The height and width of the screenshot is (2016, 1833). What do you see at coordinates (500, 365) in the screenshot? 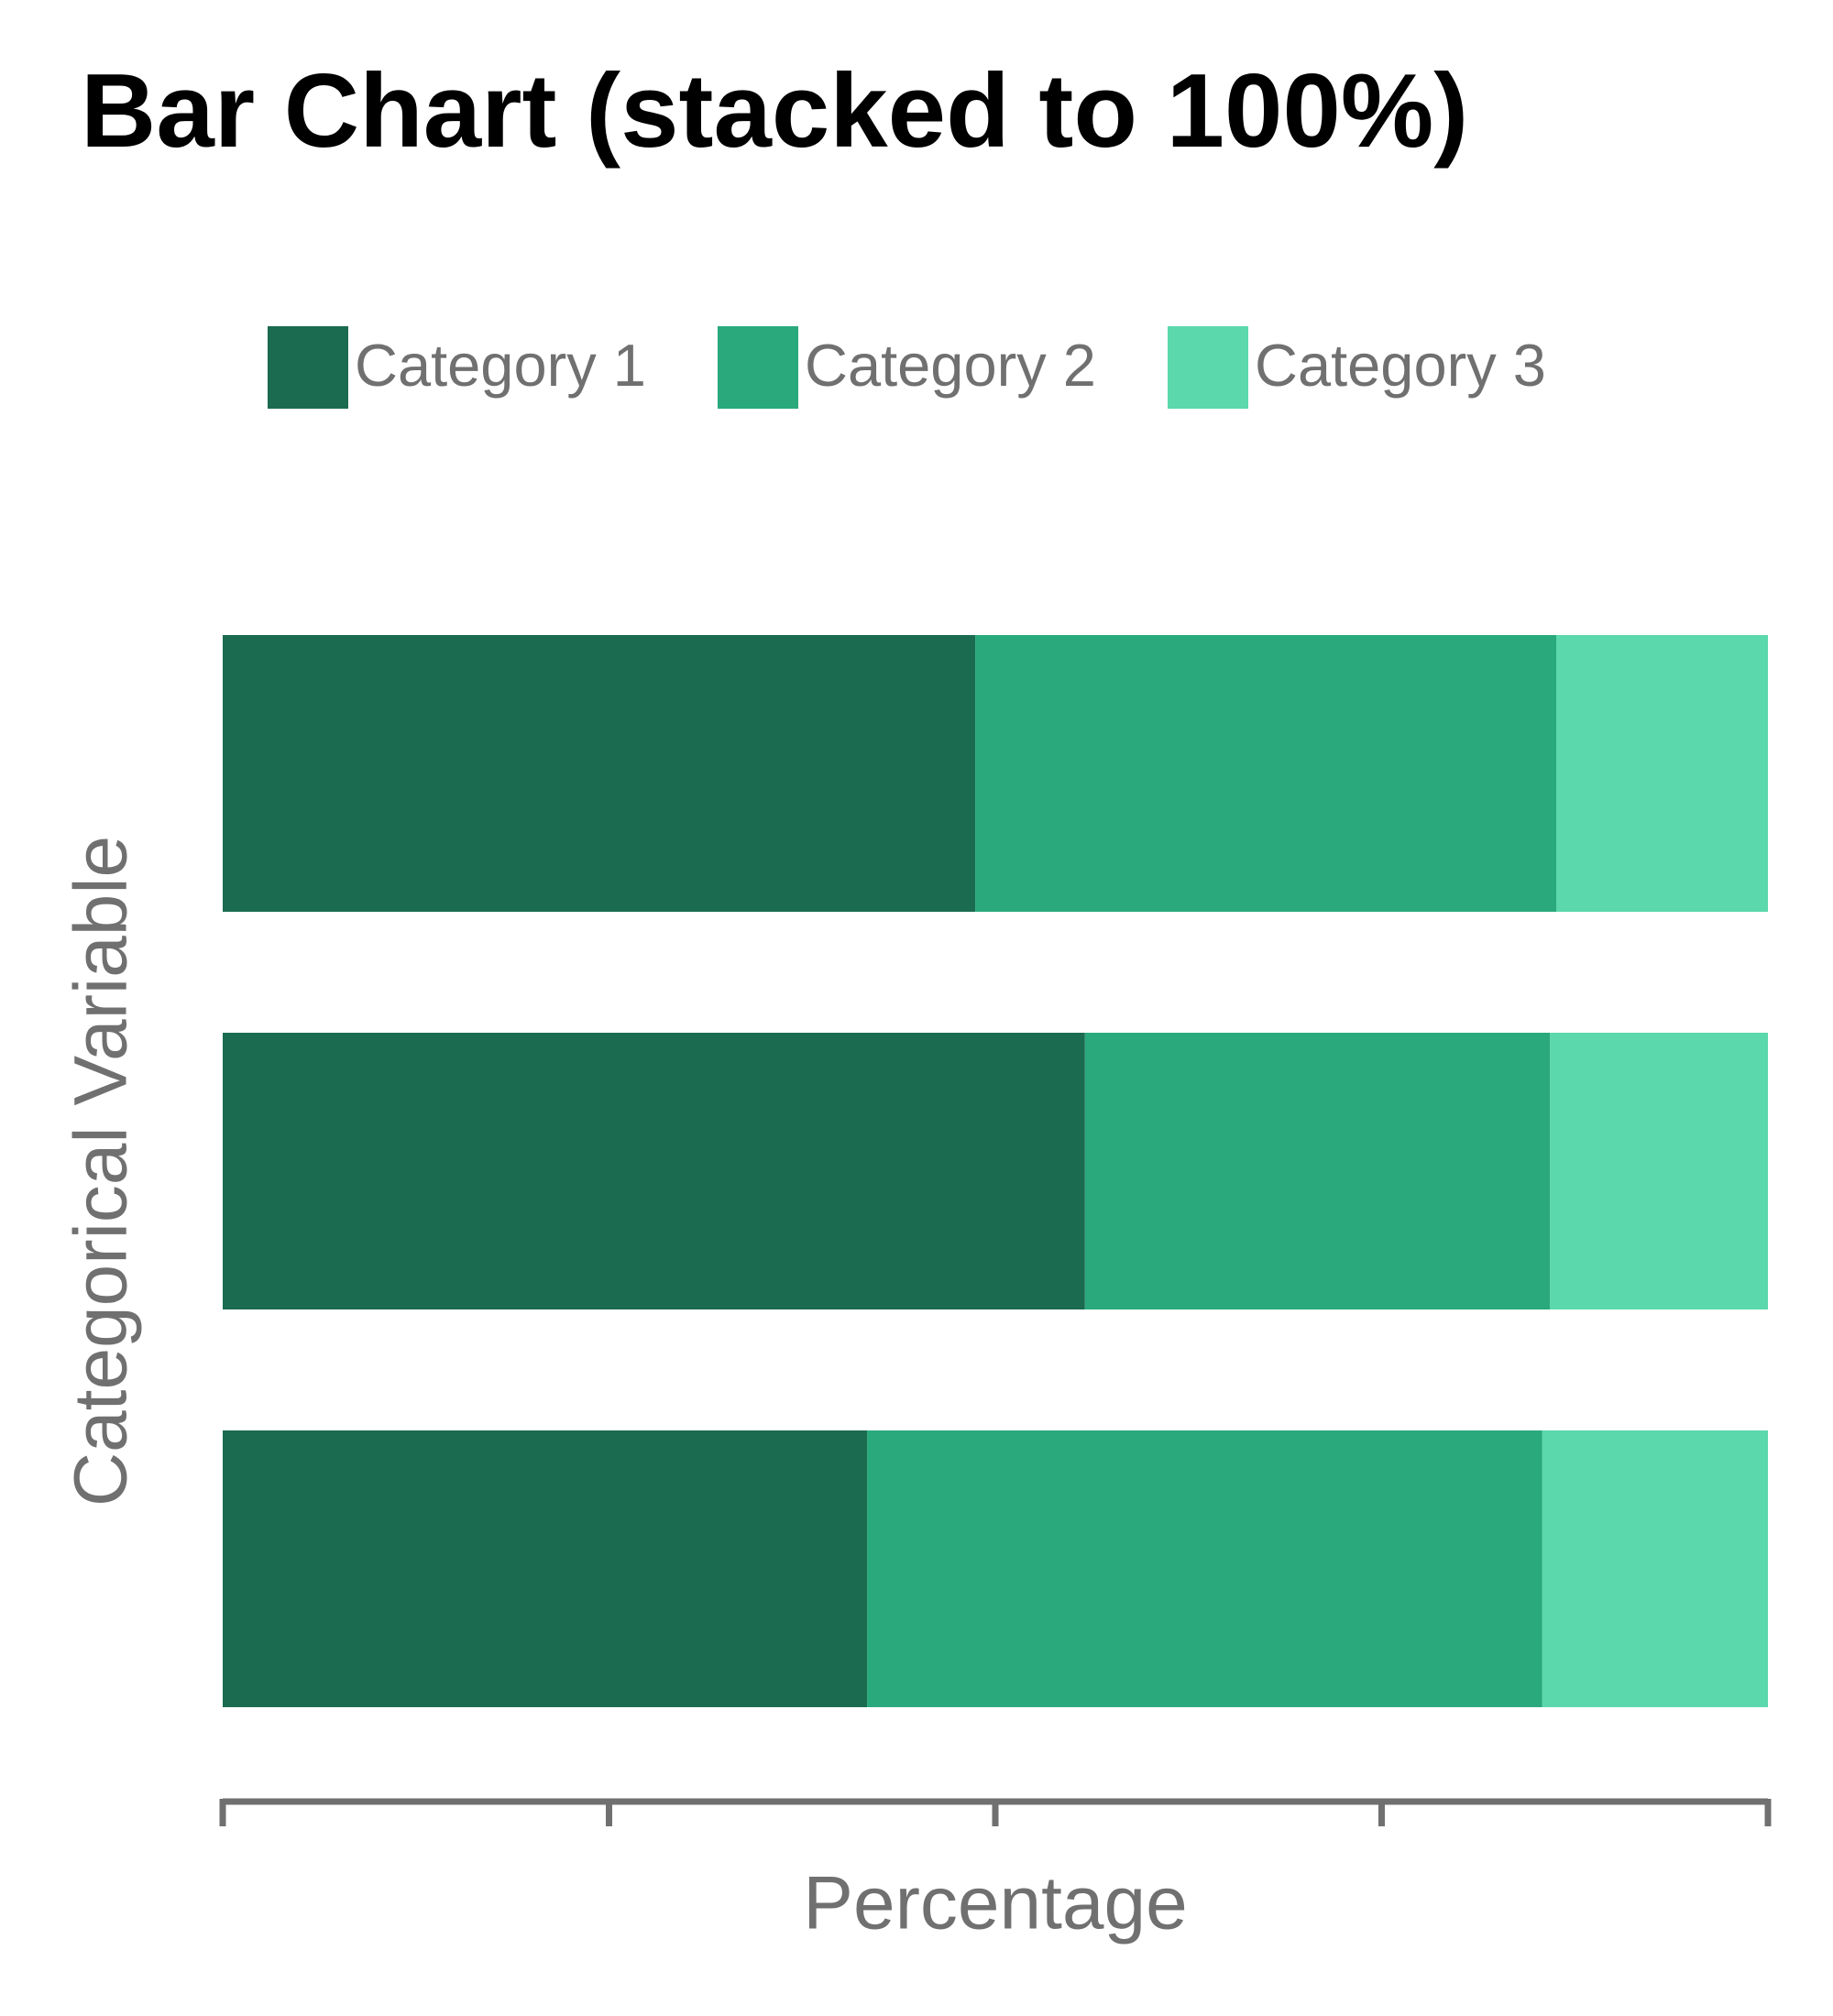
I see `legend-label: Category 1` at bounding box center [500, 365].